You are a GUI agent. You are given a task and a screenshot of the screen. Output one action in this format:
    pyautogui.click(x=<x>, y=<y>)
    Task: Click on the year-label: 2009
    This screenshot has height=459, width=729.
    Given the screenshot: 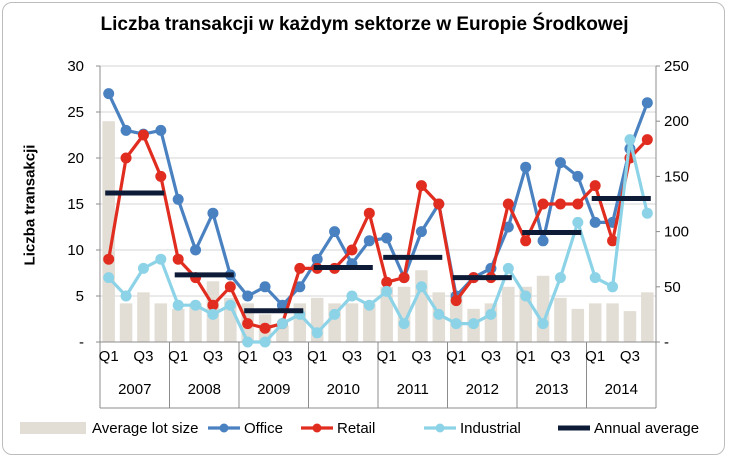 What is the action you would take?
    pyautogui.click(x=273, y=389)
    